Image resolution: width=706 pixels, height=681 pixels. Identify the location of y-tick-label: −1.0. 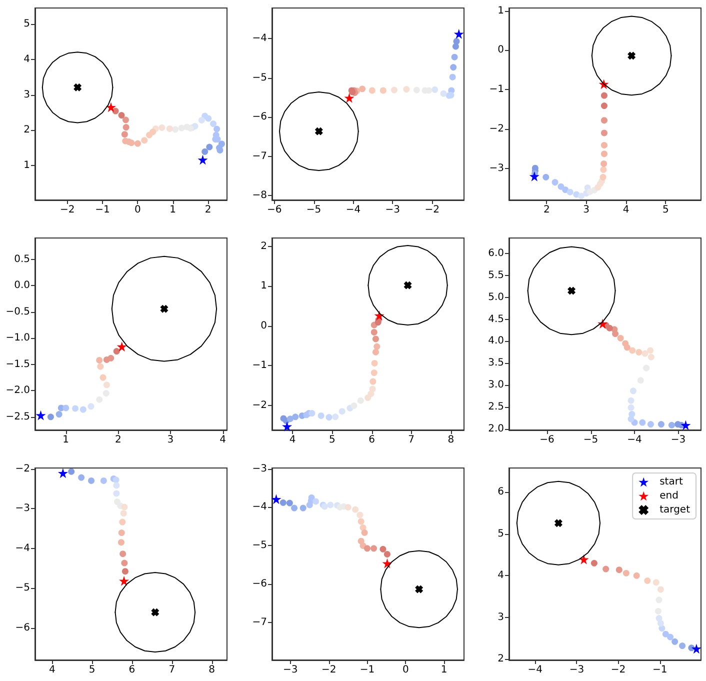
(18, 338).